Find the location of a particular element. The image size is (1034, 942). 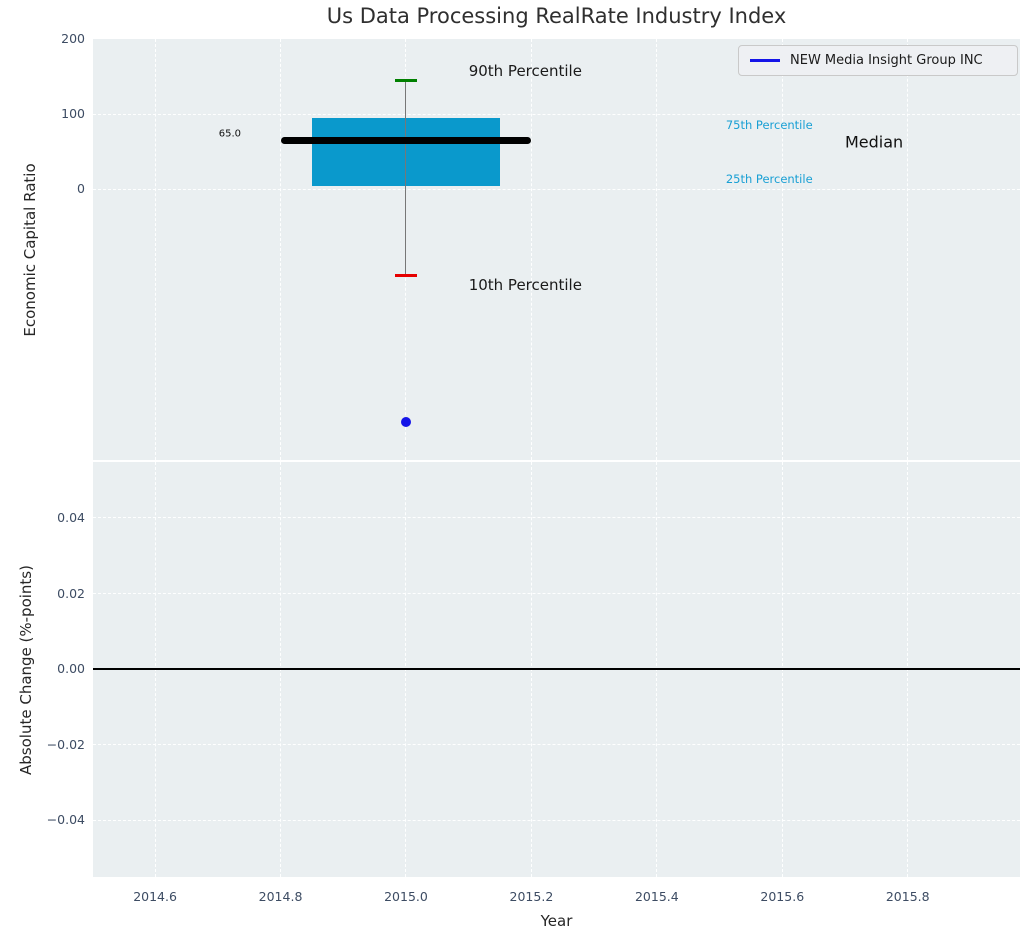

x-tick-label: 2015.8 is located at coordinates (907, 896).